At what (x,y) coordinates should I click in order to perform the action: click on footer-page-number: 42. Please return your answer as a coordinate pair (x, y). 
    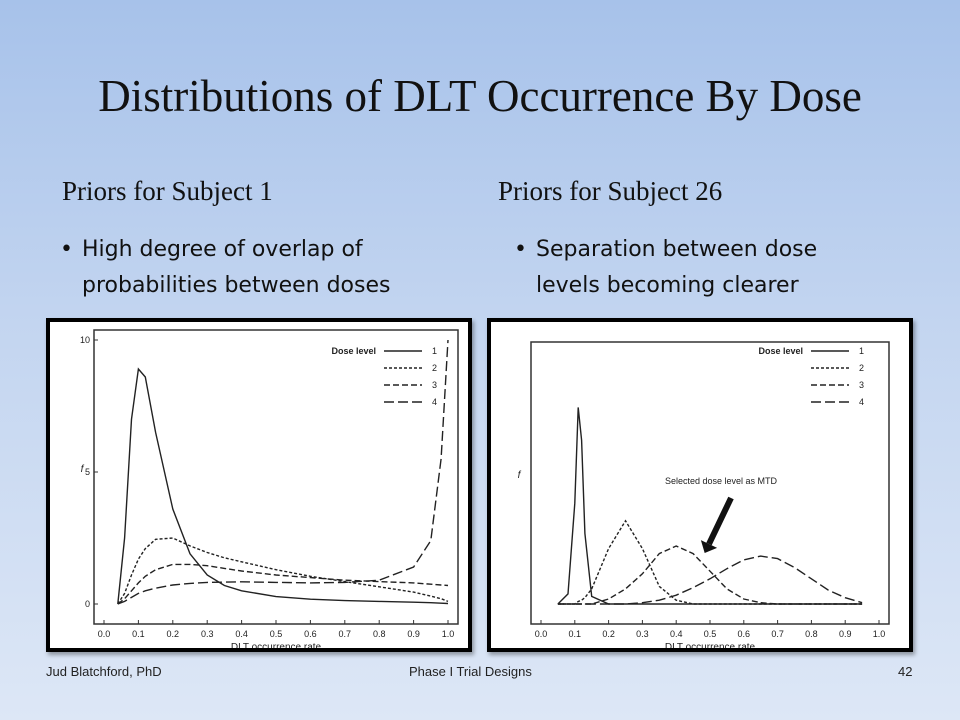
    Looking at the image, I should click on (905, 671).